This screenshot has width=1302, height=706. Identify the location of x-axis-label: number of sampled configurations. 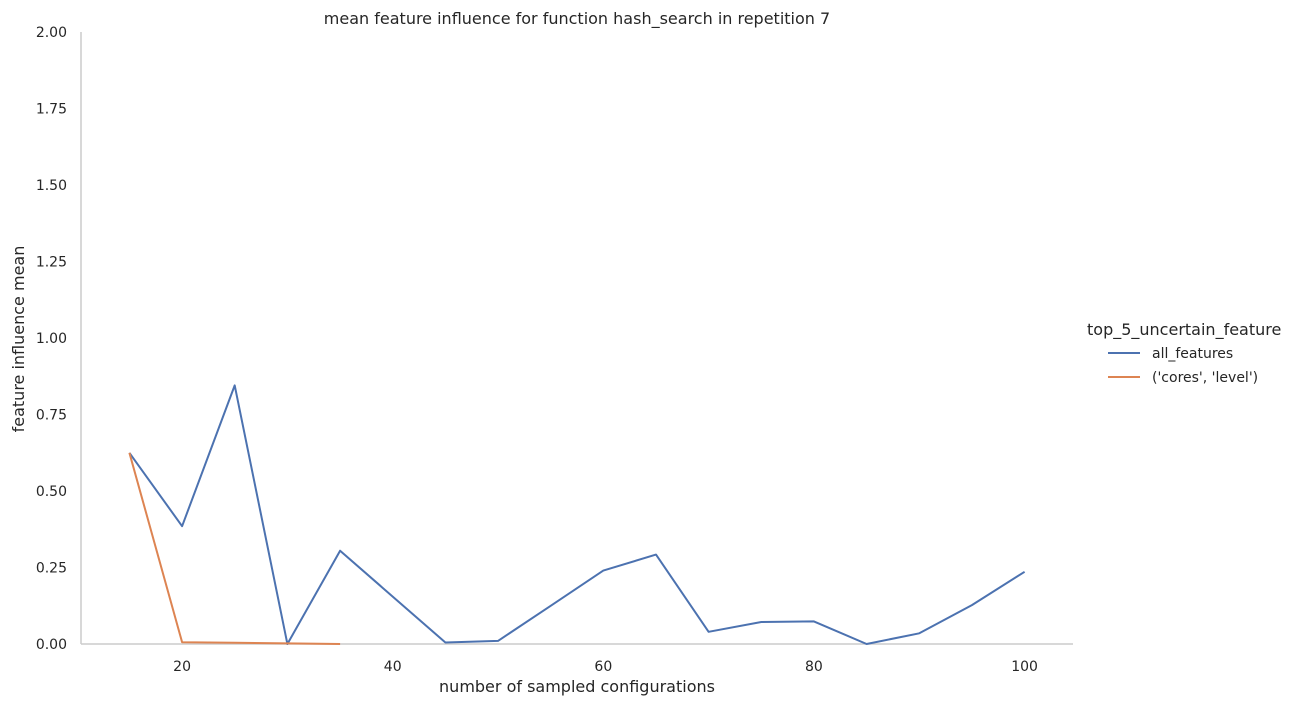
(577, 686).